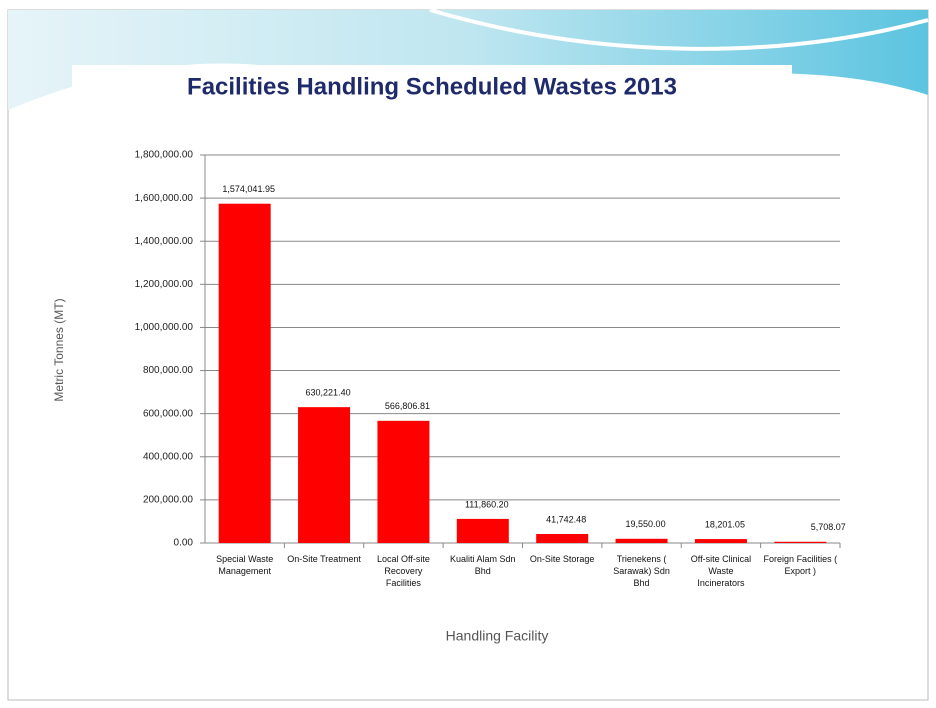 Image resolution: width=936 pixels, height=708 pixels. Describe the element at coordinates (164, 284) in the screenshot. I see `y-tick-label: 1,200,000.00` at that location.